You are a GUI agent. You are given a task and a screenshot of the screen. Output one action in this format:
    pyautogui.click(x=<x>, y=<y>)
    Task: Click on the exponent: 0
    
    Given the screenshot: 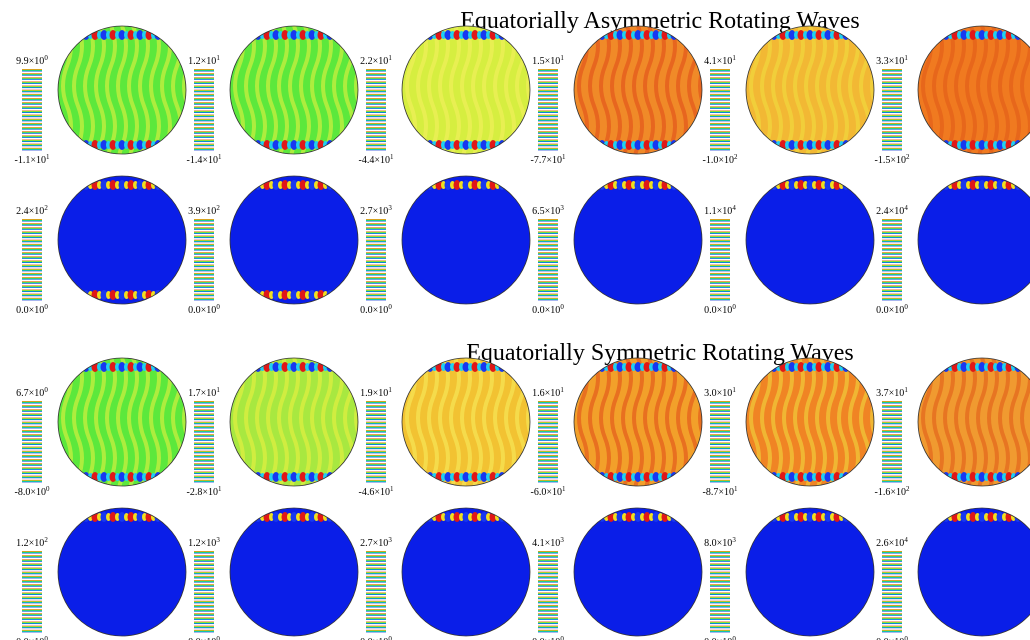 What is the action you would take?
    pyautogui.click(x=906, y=307)
    